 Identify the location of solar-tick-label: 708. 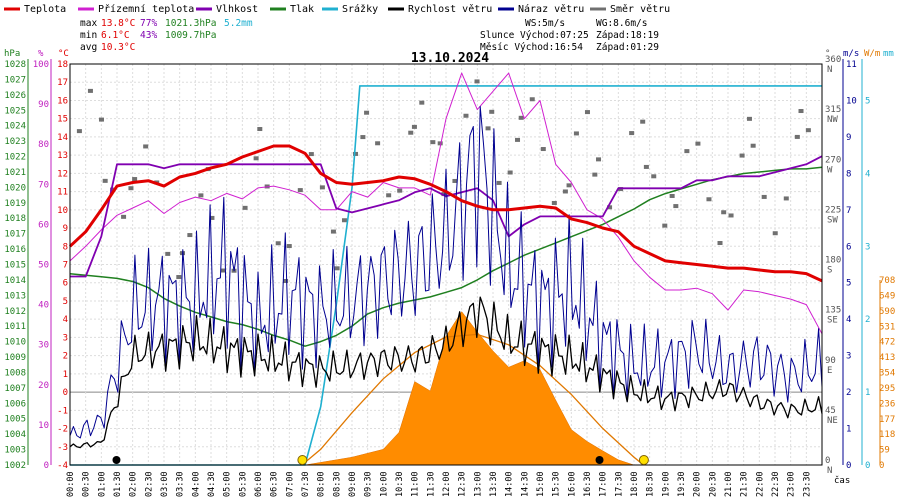
(887, 281).